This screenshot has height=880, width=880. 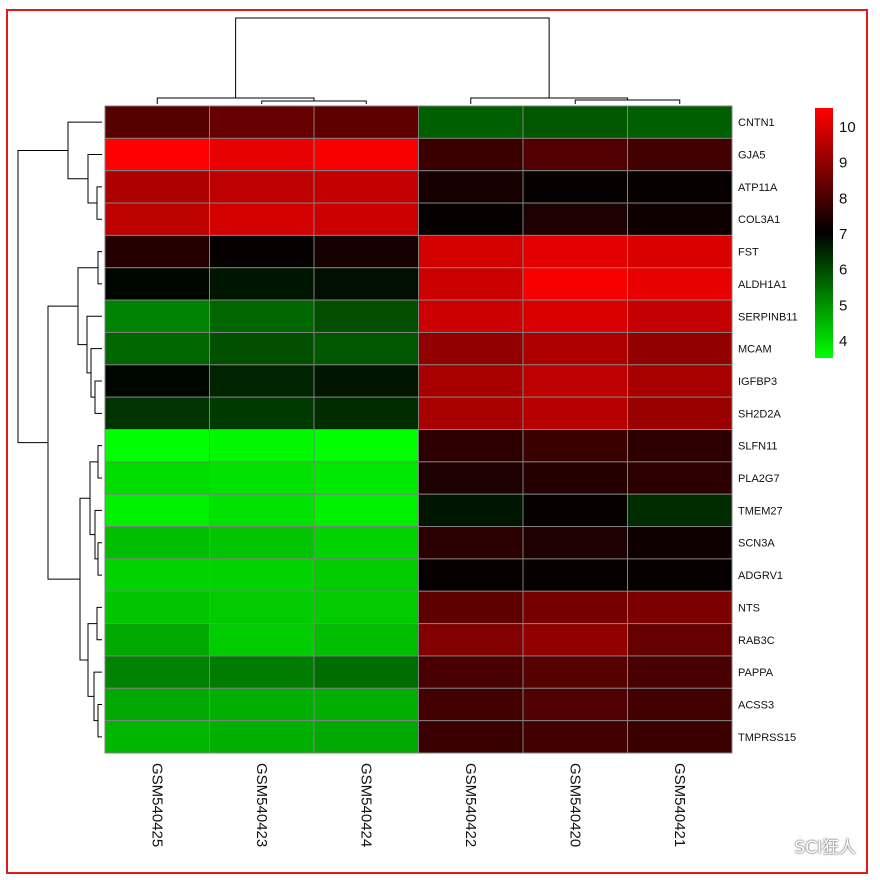 I want to click on legend-tick-label: 7, so click(x=843, y=234).